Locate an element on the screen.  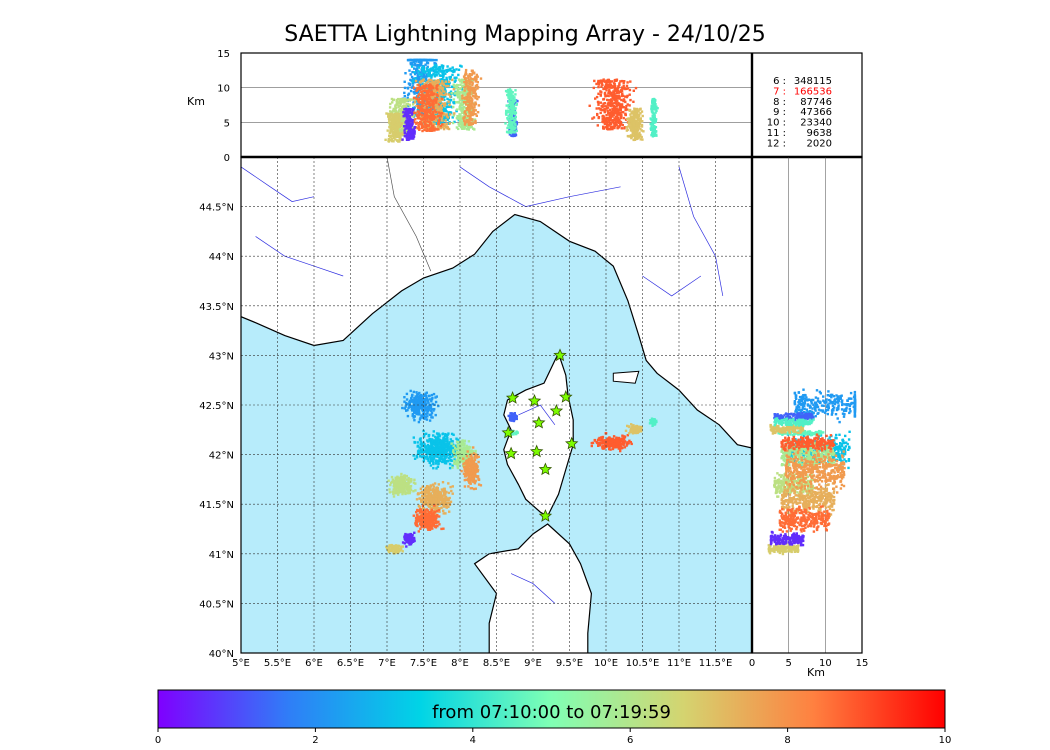
x-tick-label: 5°E is located at coordinates (241, 663).